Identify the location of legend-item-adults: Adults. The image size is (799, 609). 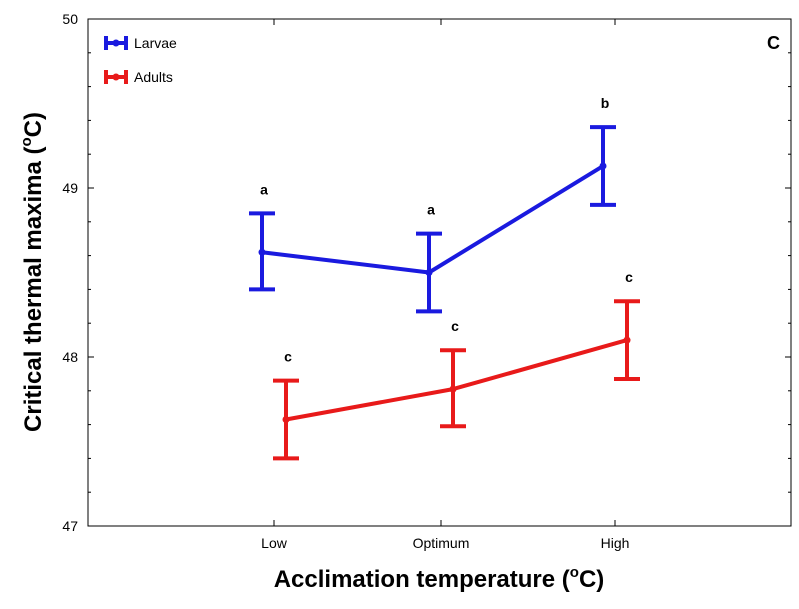
(138, 77).